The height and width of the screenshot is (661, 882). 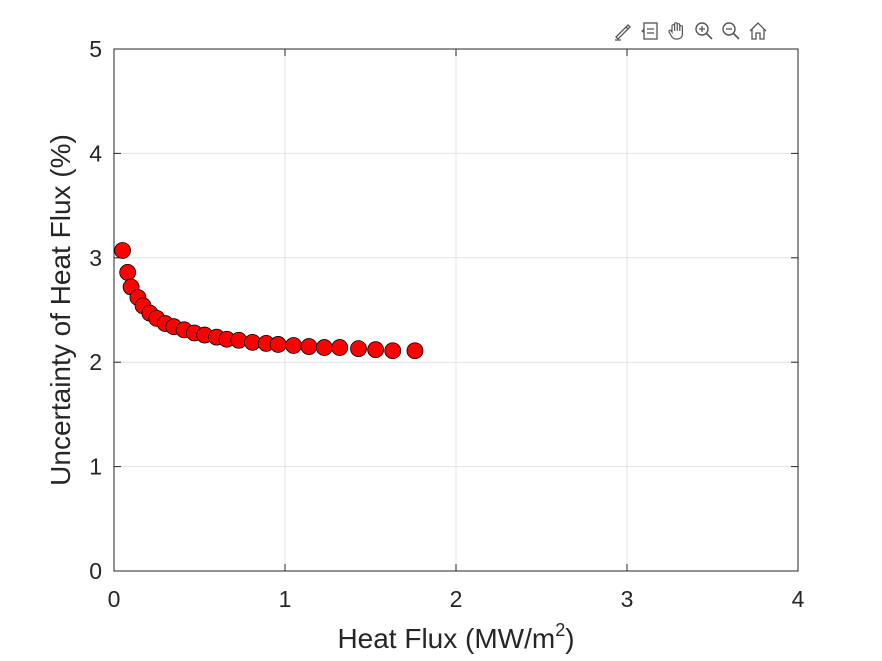 What do you see at coordinates (731, 31) in the screenshot?
I see `zoom-out-icon` at bounding box center [731, 31].